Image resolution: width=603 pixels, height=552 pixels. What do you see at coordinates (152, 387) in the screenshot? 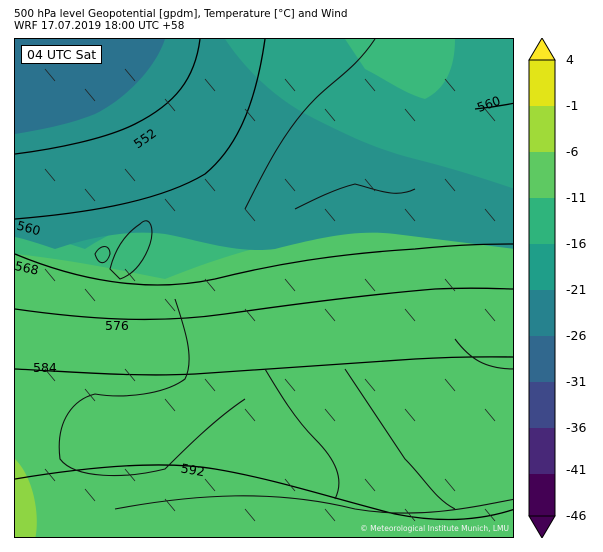
I see `coast-iberia-france` at bounding box center [152, 387].